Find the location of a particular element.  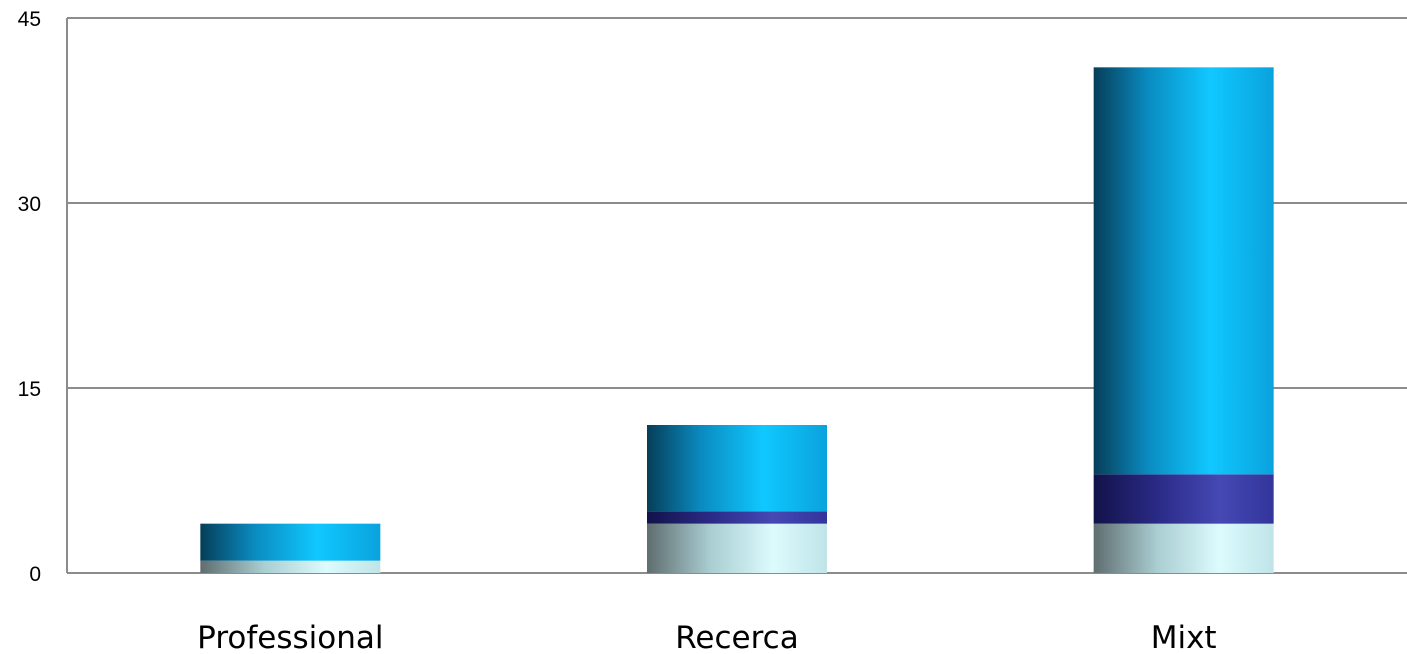

y-tick-label: 0 is located at coordinates (35, 574).